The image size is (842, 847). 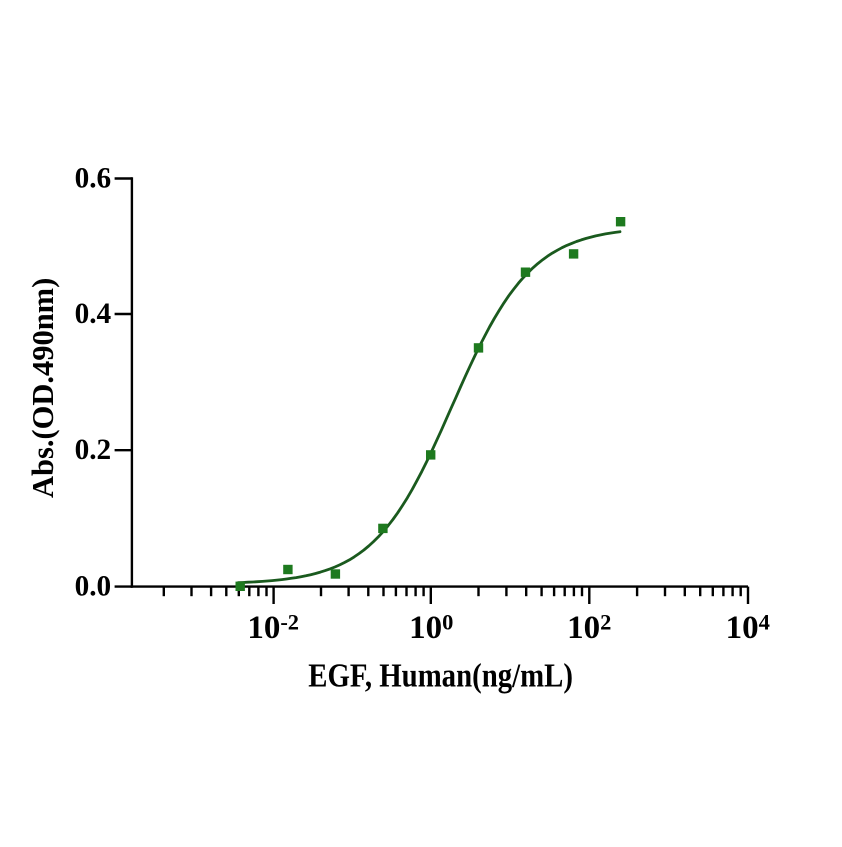 What do you see at coordinates (93, 587) in the screenshot?
I see `svg-text: 0.0` at bounding box center [93, 587].